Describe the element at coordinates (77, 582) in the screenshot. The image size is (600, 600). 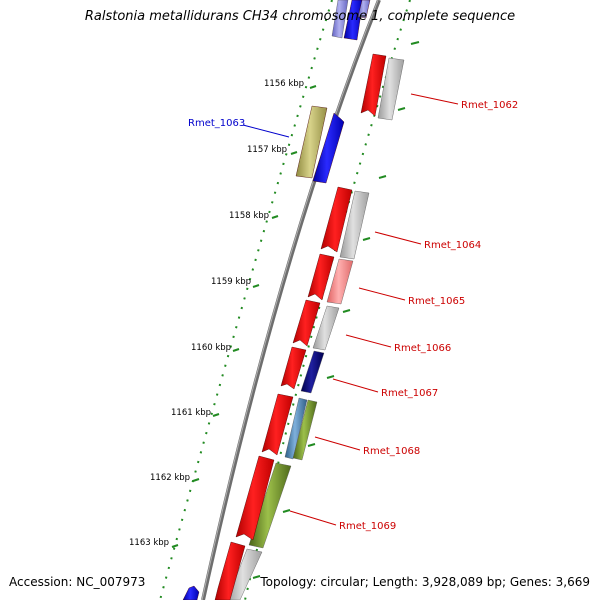
I see `accession-label: Accession: NC_007973` at that location.